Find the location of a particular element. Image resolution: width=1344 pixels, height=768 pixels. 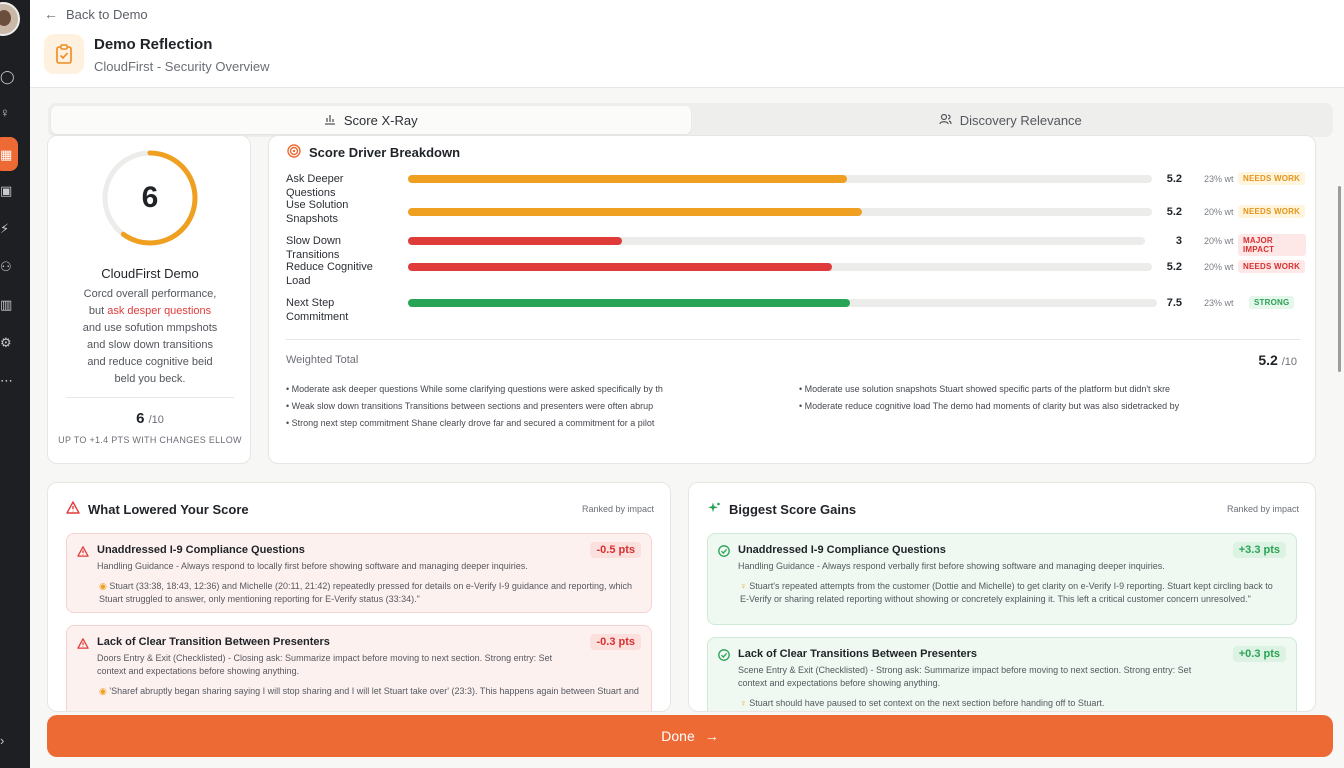

scroll-thumb is located at coordinates (1339, 279).